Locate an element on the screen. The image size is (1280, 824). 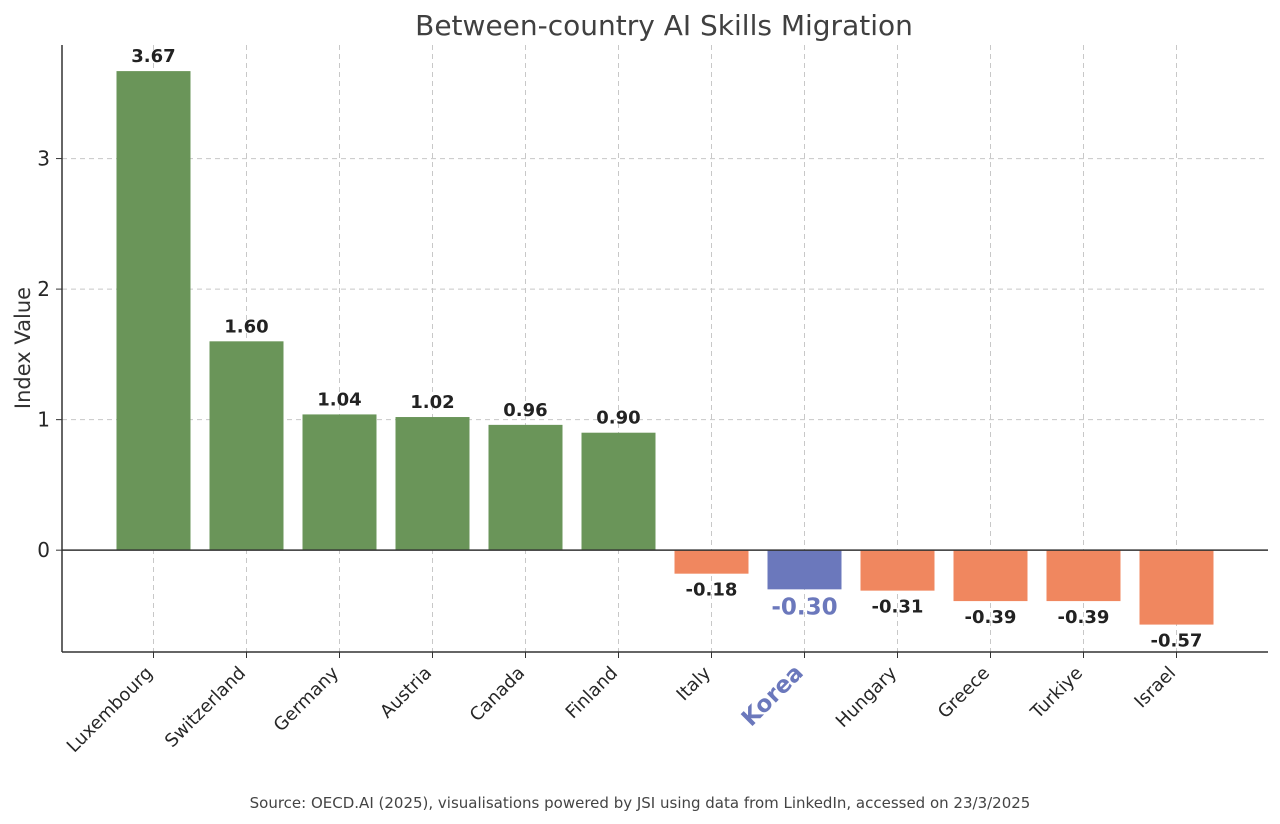
x-tick-label-hungary: Hungary is located at coordinates (866, 696).